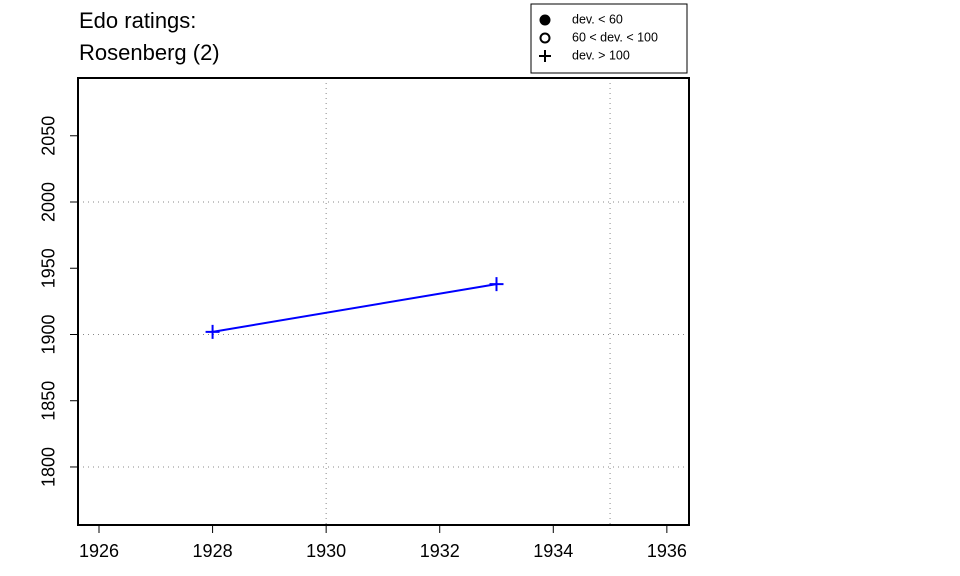  I want to click on line, so click(354, 308).